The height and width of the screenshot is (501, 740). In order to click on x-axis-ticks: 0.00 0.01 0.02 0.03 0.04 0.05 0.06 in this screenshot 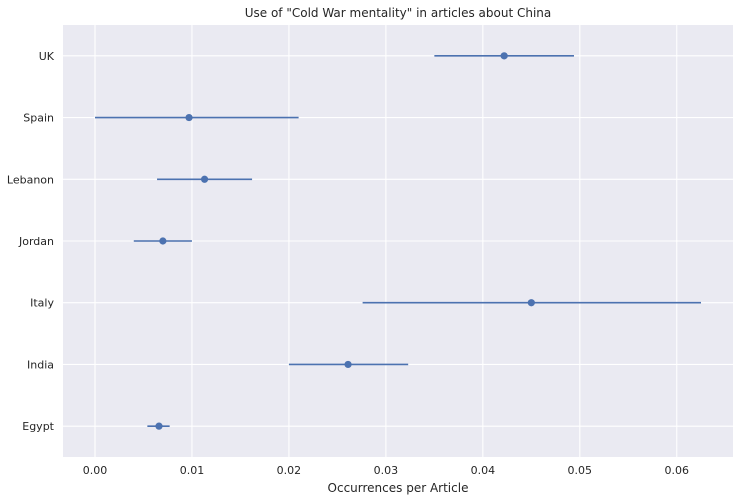, I will do `click(386, 470)`.